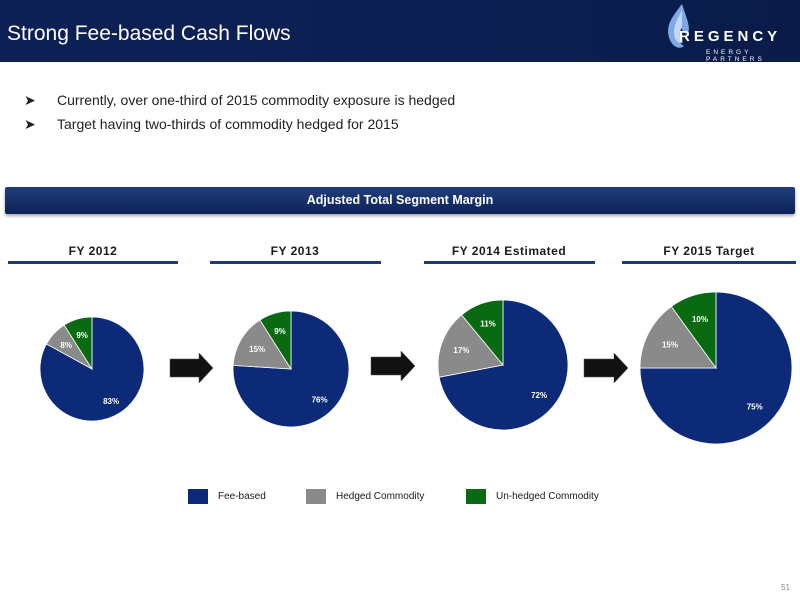 The height and width of the screenshot is (600, 800). Describe the element at coordinates (400, 31) in the screenshot. I see `slide-header: Strong Fee-based Cash Flows` at that location.